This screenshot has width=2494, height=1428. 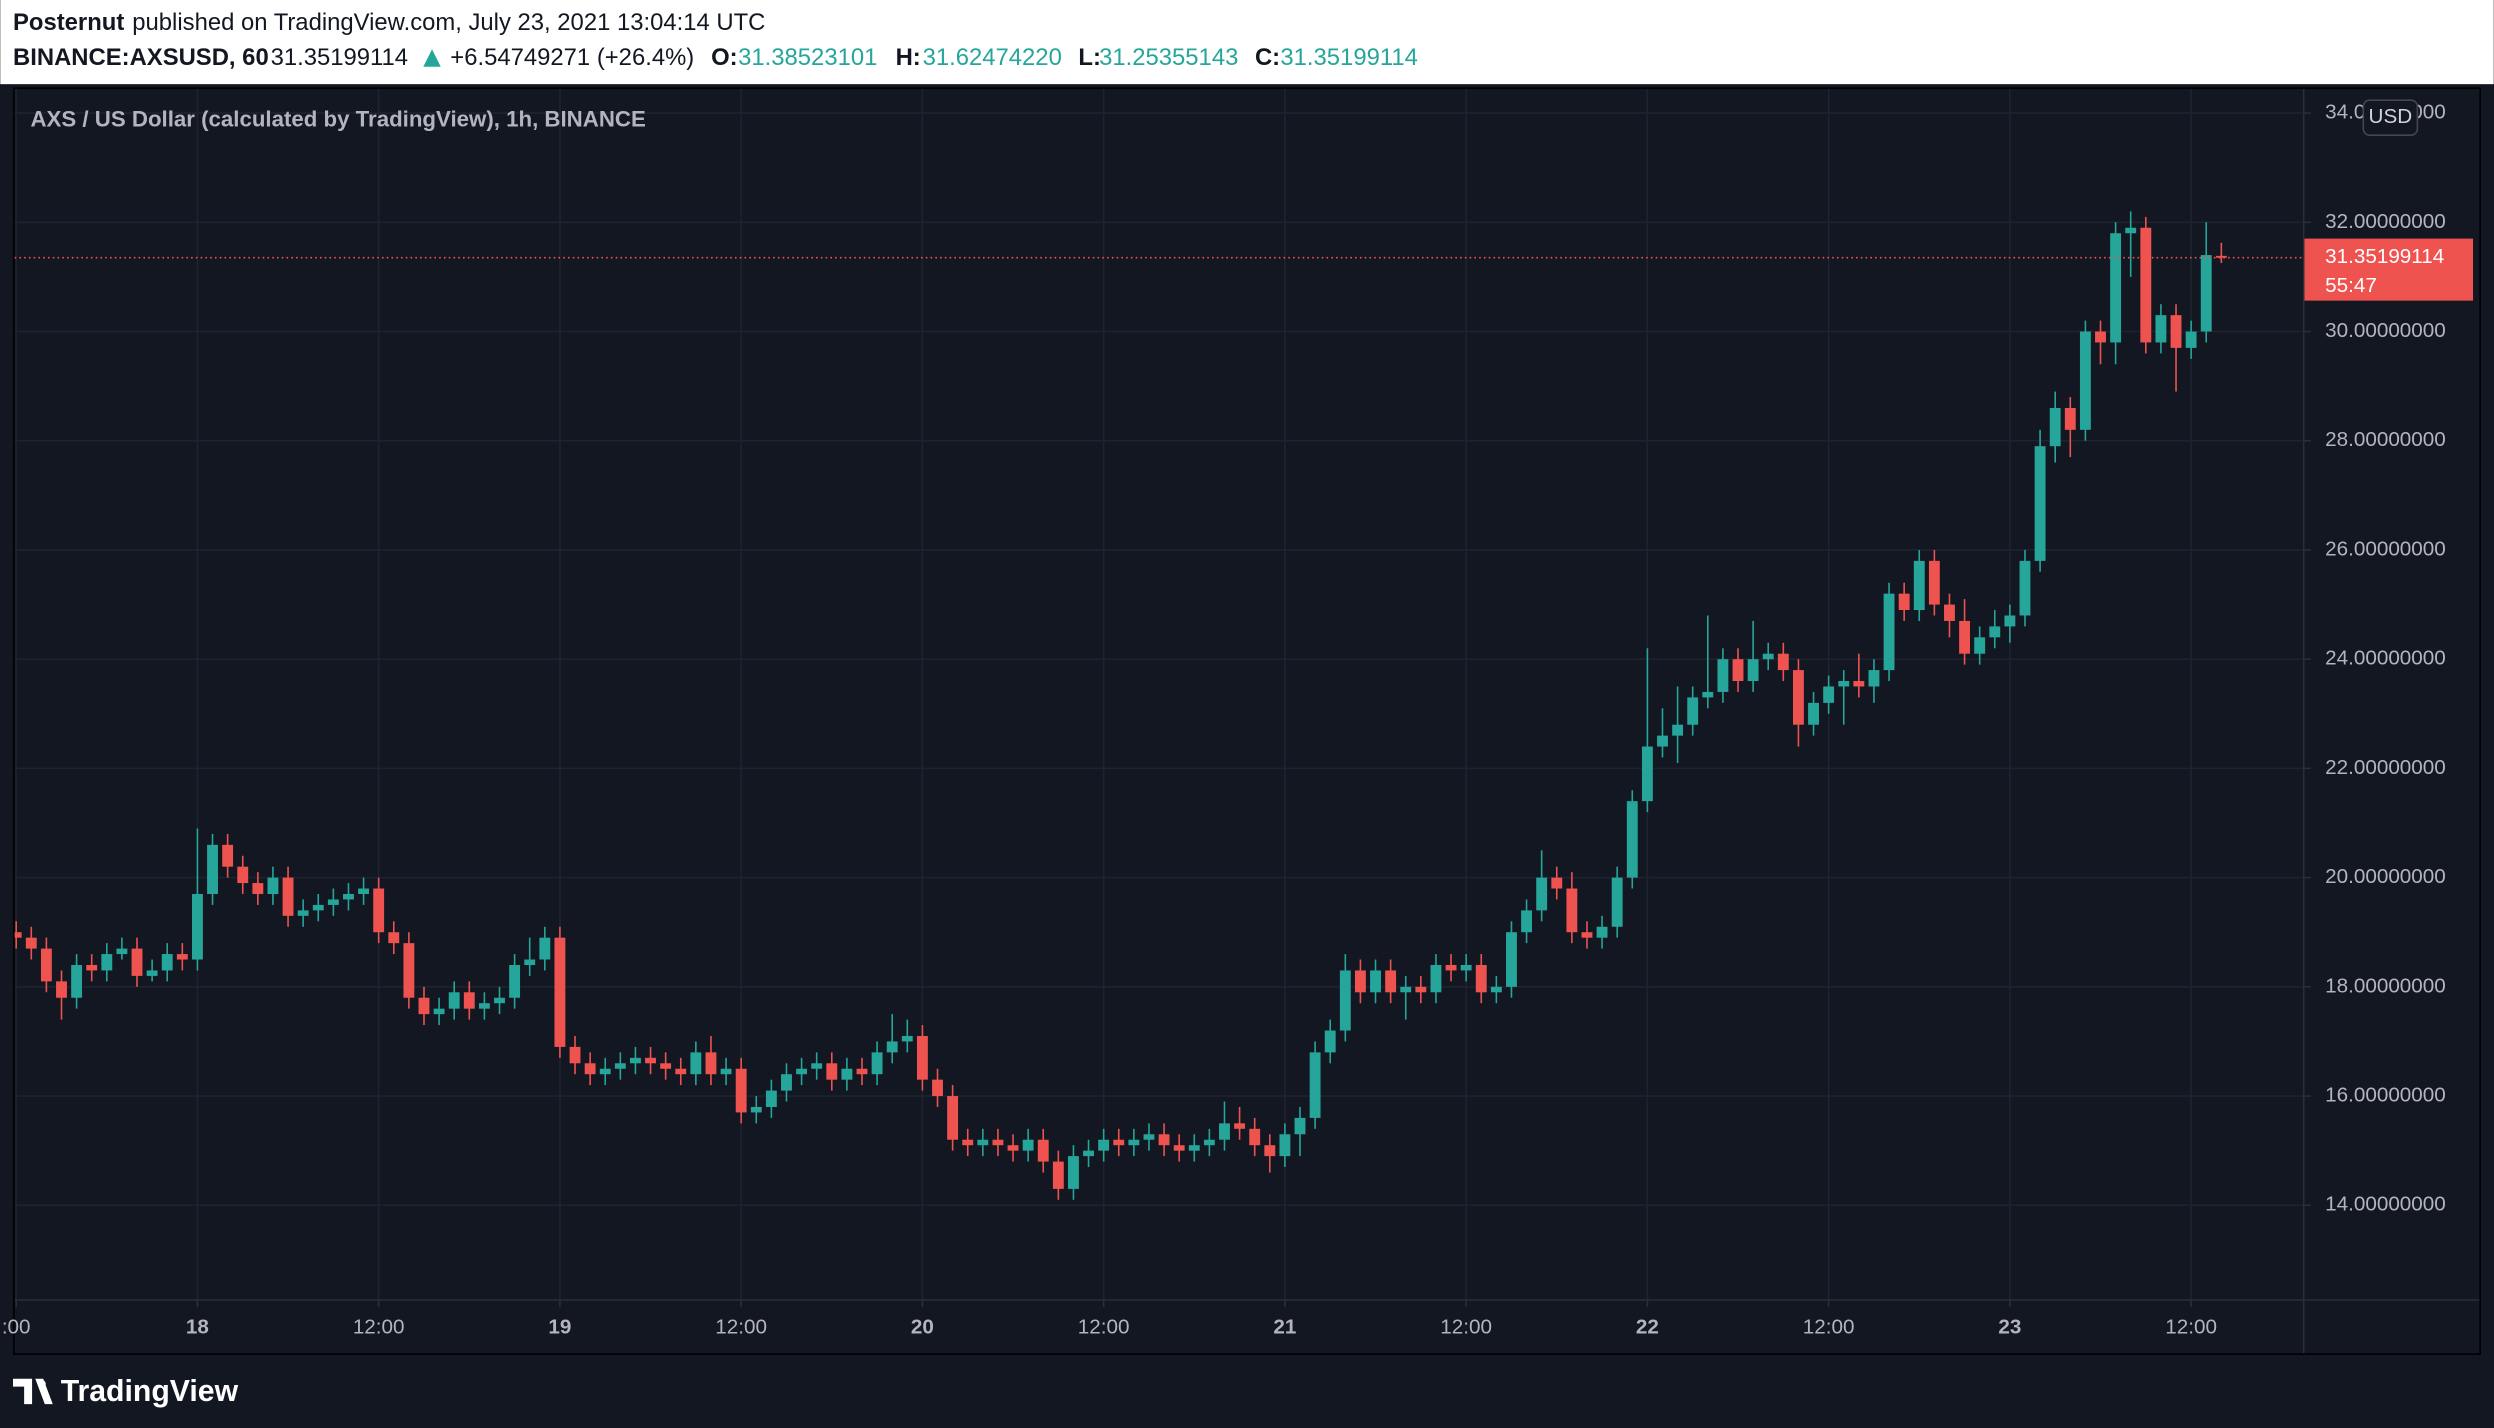 I want to click on ohlc-label: H:, so click(x=908, y=57).